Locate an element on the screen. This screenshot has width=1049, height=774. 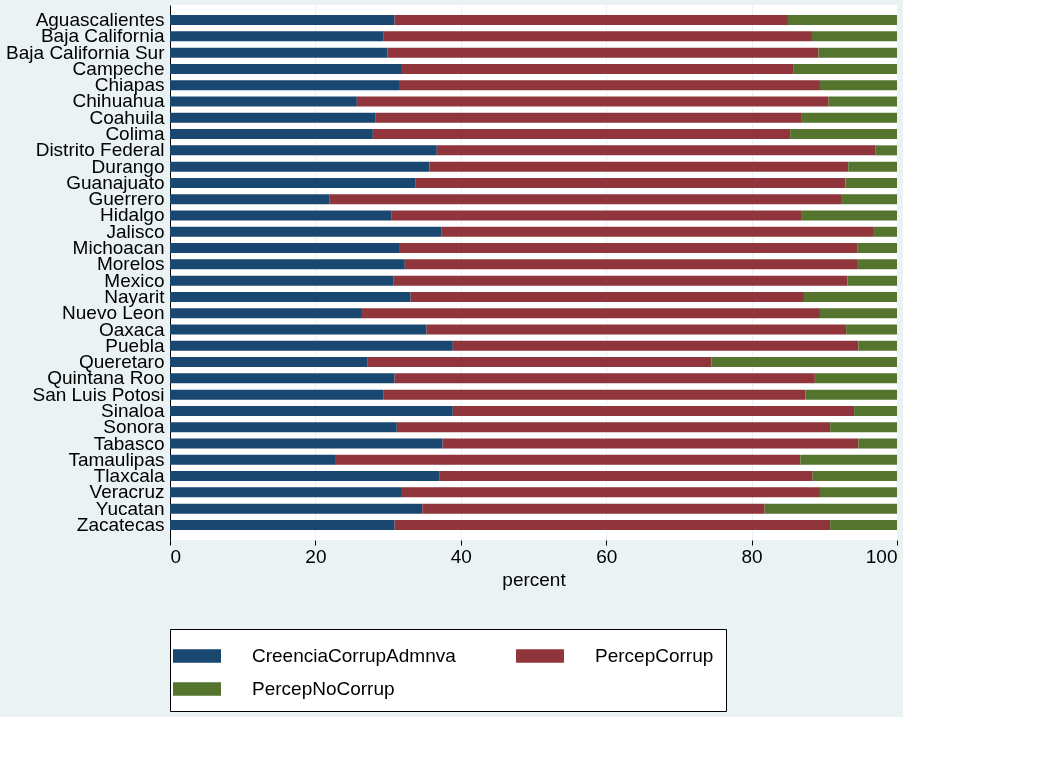
legend-label: PercepCorrup is located at coordinates (654, 655).